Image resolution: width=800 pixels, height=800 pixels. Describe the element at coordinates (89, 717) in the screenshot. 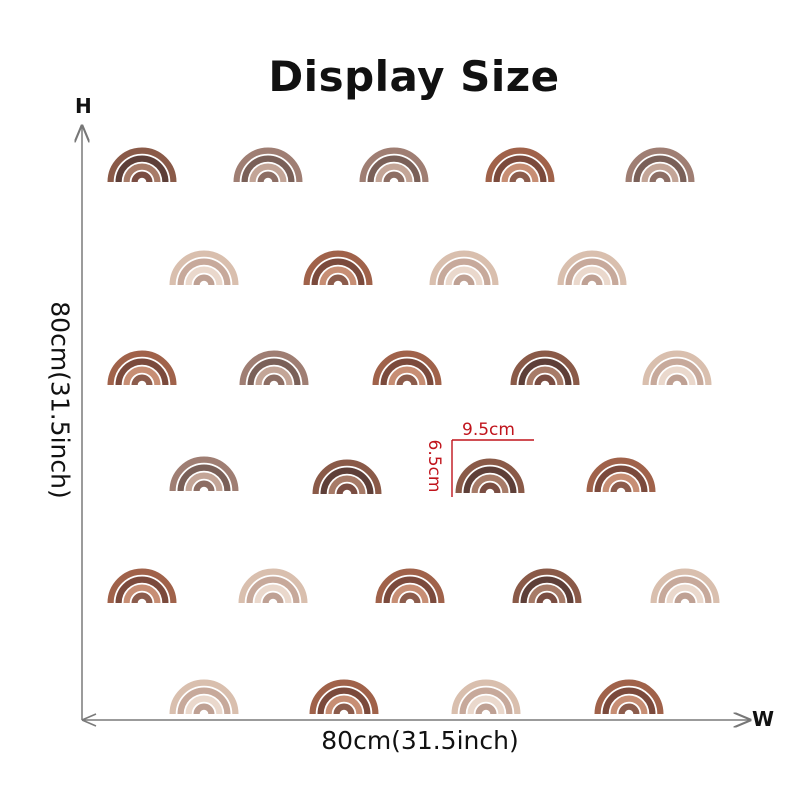

I see `axis-origin-tick` at that location.